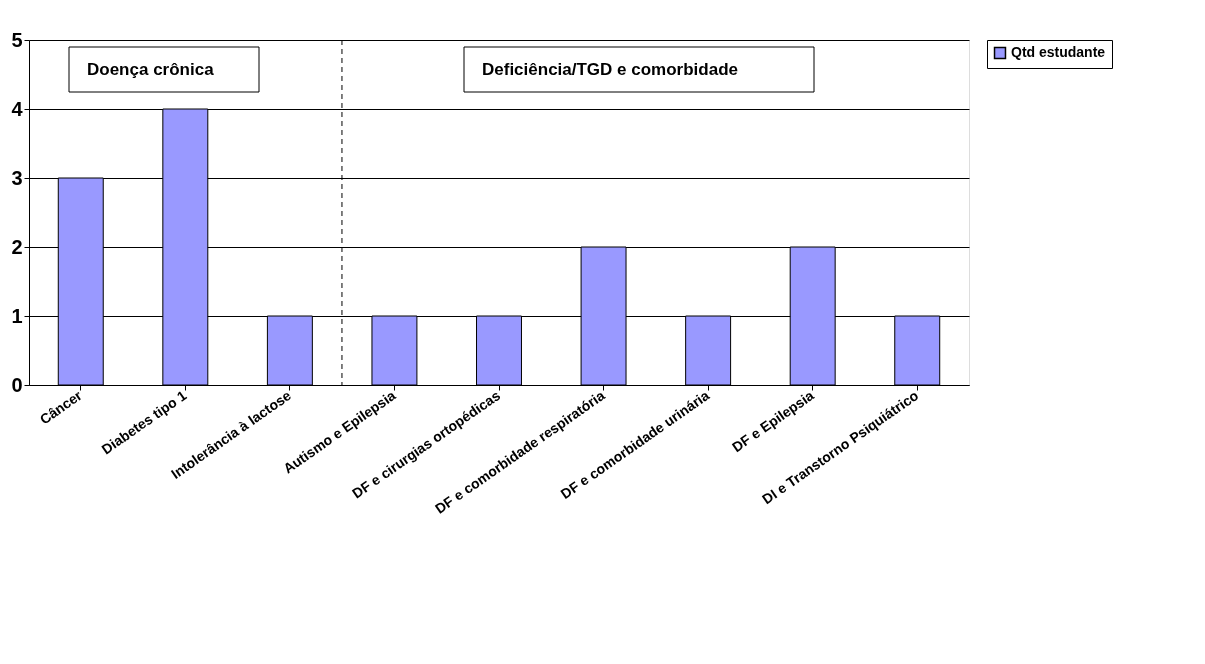 This screenshot has height=664, width=1205. Describe the element at coordinates (610, 69) in the screenshot. I see `annotation: Deficiência/TGD e comorbidade` at that location.